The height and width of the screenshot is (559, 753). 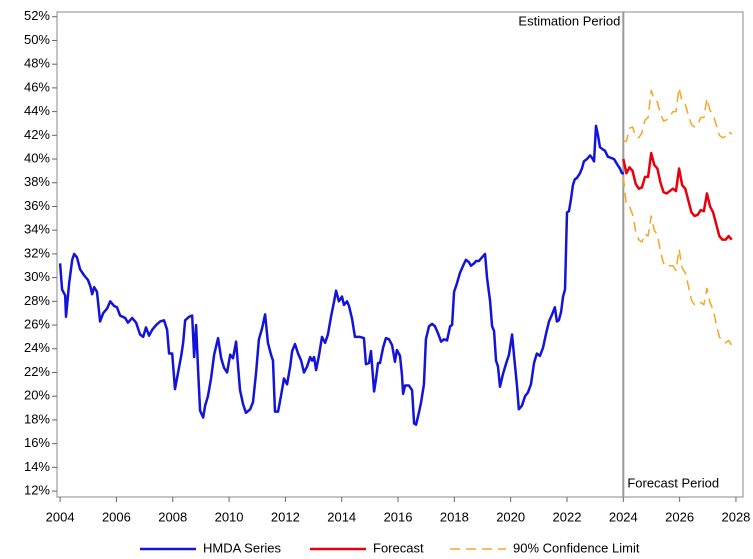 What do you see at coordinates (576, 547) in the screenshot?
I see `legend-label: 90% Confidence Limit` at bounding box center [576, 547].